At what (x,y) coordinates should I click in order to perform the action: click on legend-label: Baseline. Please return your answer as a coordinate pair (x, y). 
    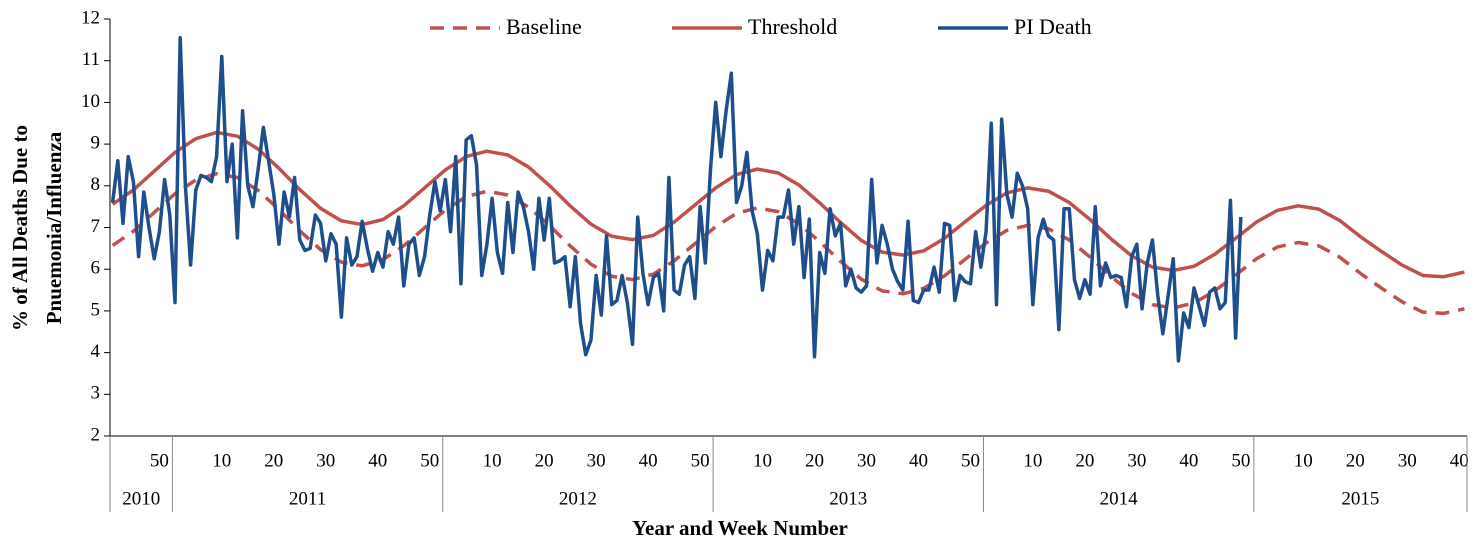
    Looking at the image, I should click on (544, 26).